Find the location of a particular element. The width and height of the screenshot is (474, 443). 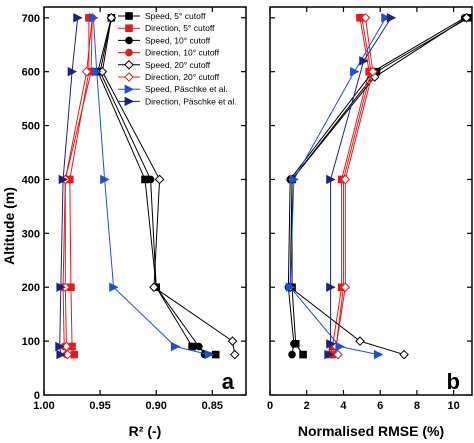

panel-label-a: a is located at coordinates (228, 381).